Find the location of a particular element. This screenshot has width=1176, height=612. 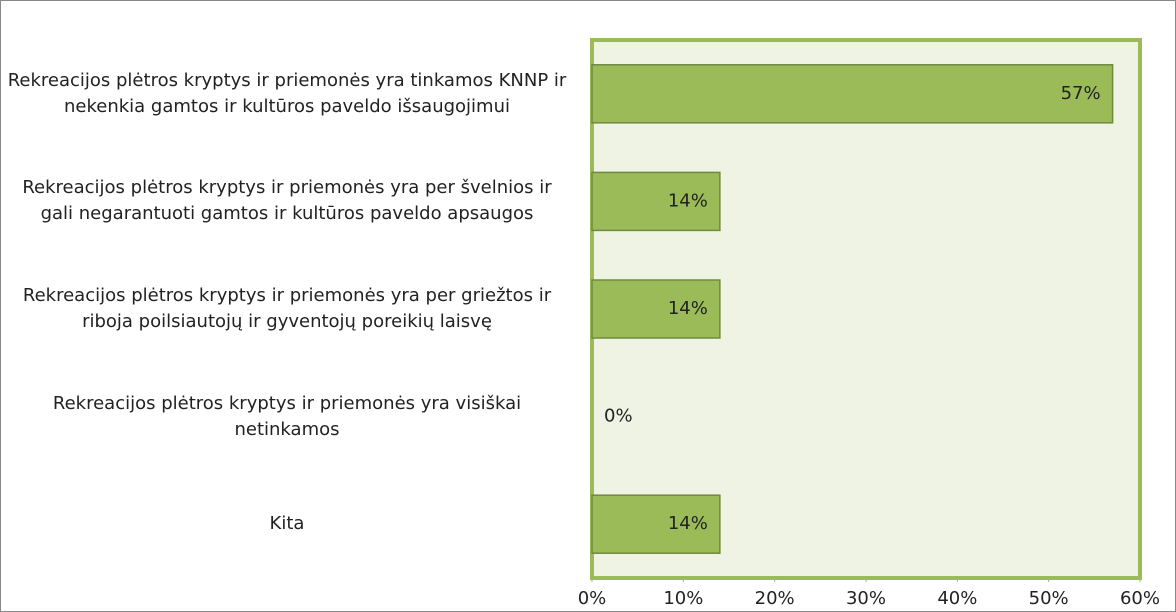

x-tick-label: 30% is located at coordinates (866, 598).